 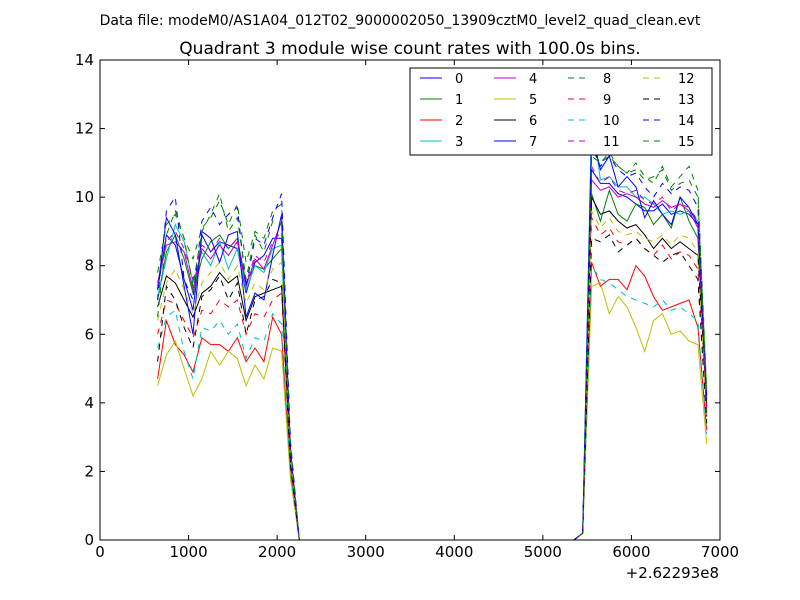 What do you see at coordinates (607, 100) in the screenshot?
I see `legend-label-9: 9` at bounding box center [607, 100].